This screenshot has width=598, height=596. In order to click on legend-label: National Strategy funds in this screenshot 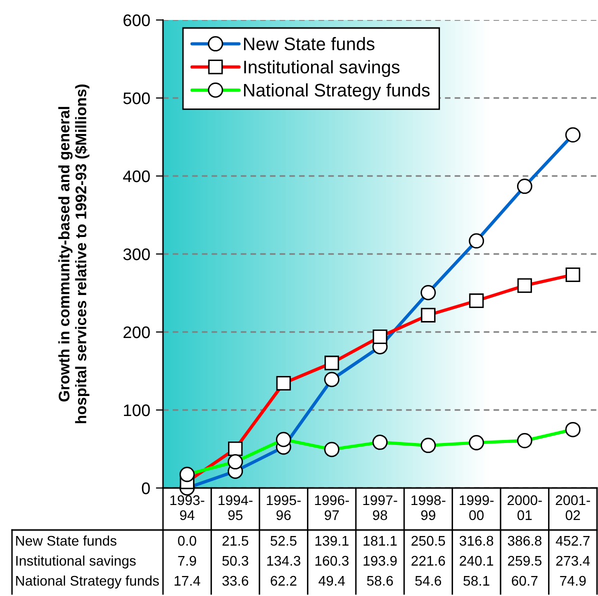, I will do `click(337, 91)`.